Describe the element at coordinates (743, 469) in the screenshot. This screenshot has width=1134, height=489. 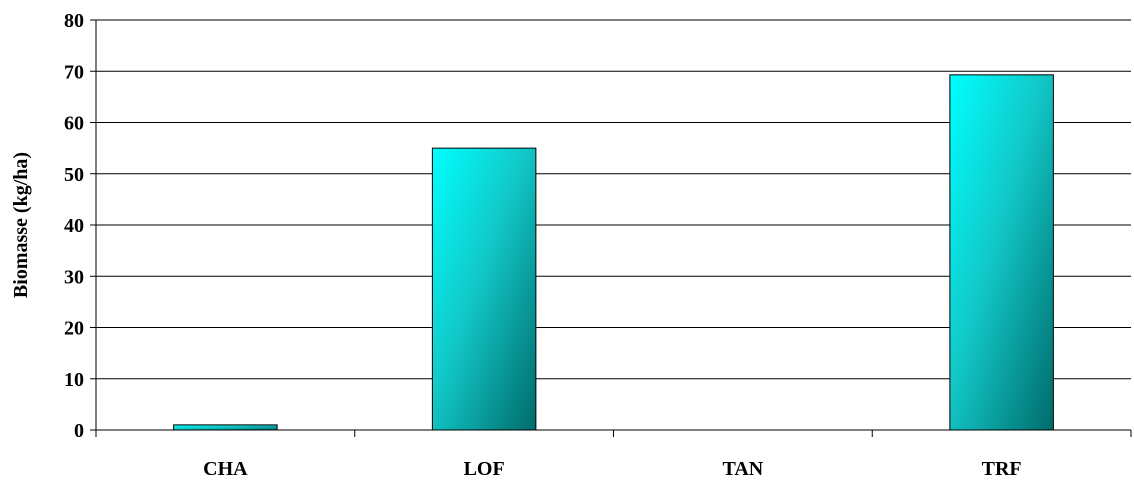
I see `x-tick-label: TAN` at that location.